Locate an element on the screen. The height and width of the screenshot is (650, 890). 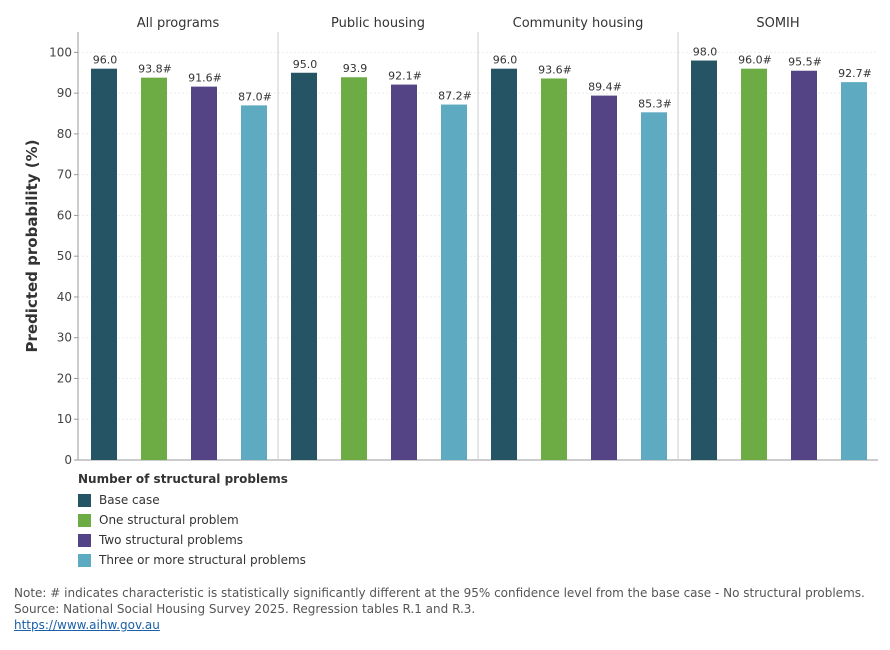
y-tick-label: 50 is located at coordinates (64, 256).